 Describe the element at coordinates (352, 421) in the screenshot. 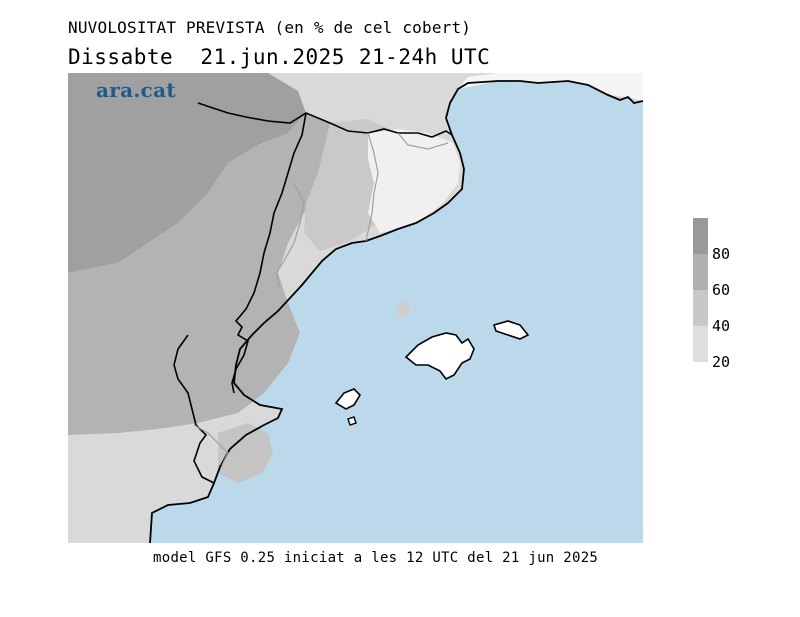

I see `island-formentera` at that location.